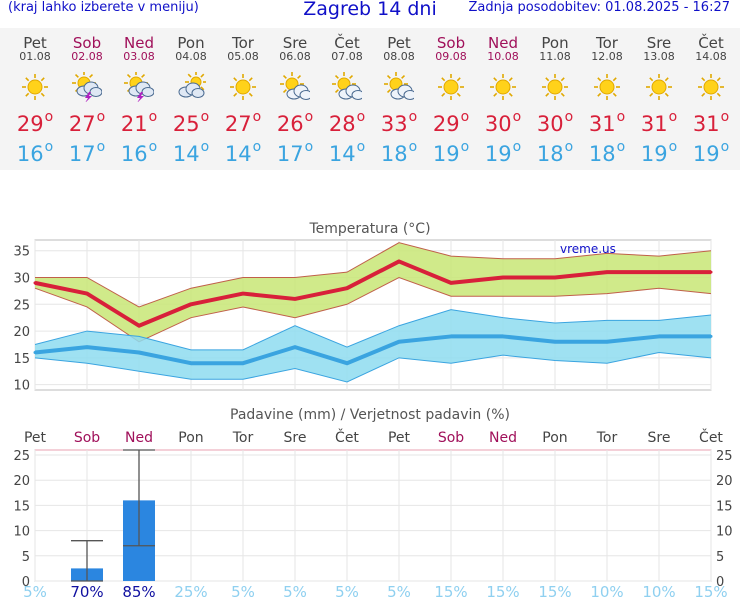 This screenshot has width=740, height=600. What do you see at coordinates (720, 557) in the screenshot?
I see `y-tick-label-right: 5` at bounding box center [720, 557].